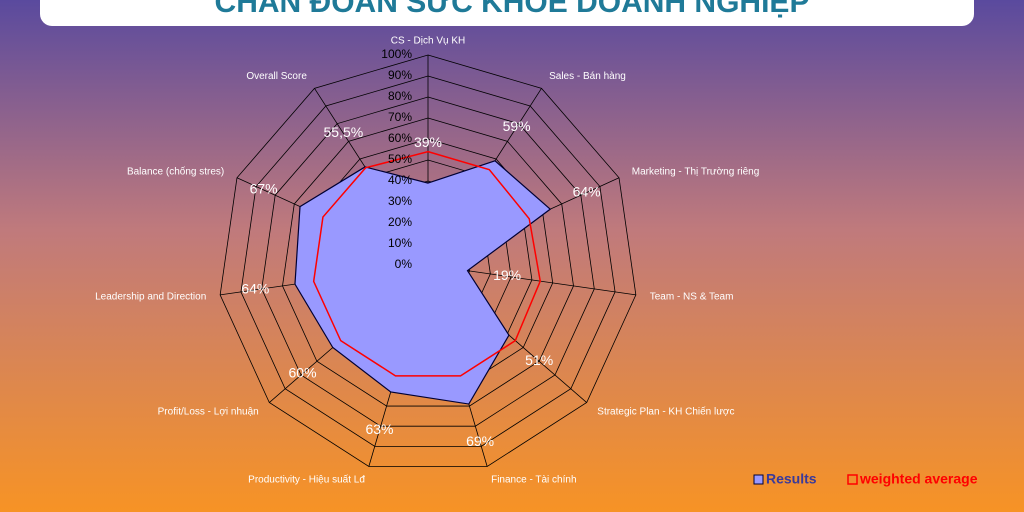 Image resolution: width=1024 pixels, height=512 pixels. What do you see at coordinates (379, 429) in the screenshot?
I see `value-label: 63%` at bounding box center [379, 429].